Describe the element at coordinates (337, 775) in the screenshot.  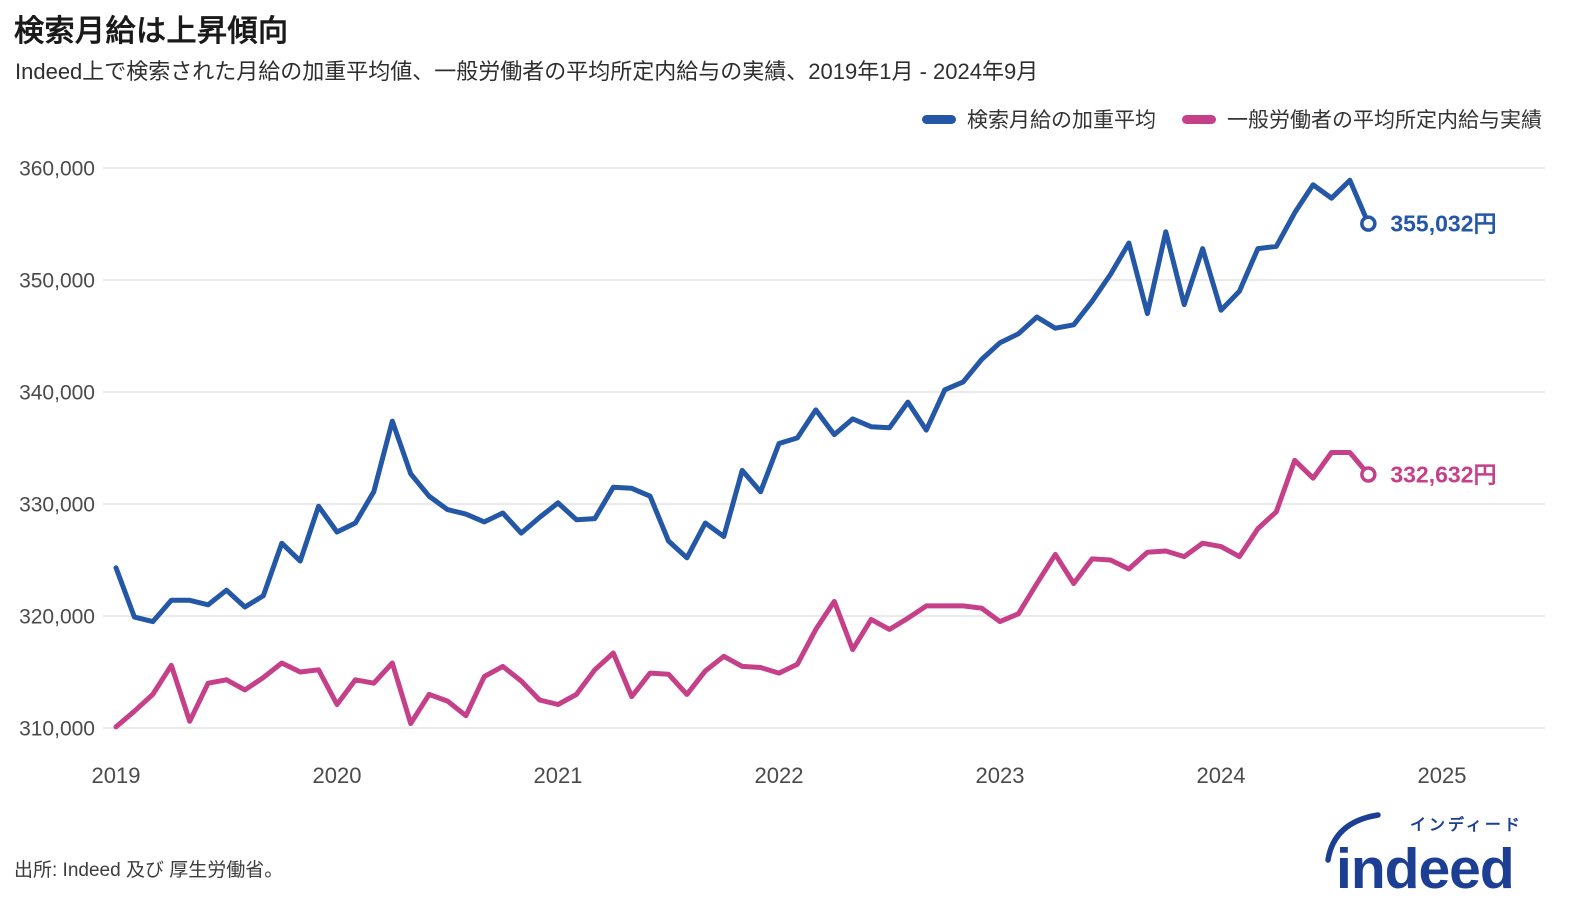
I see `x-axis-tick-label: 2020` at that location.